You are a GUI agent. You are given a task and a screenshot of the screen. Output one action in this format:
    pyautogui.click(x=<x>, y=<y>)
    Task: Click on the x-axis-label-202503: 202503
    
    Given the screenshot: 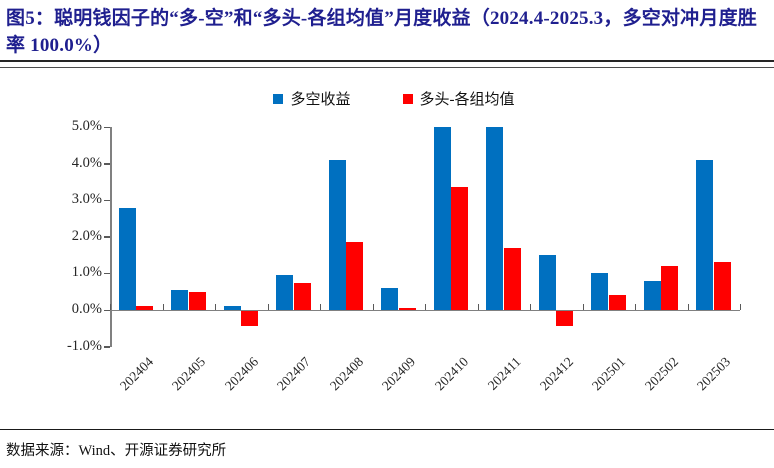 What is the action you would take?
    pyautogui.click(x=714, y=373)
    